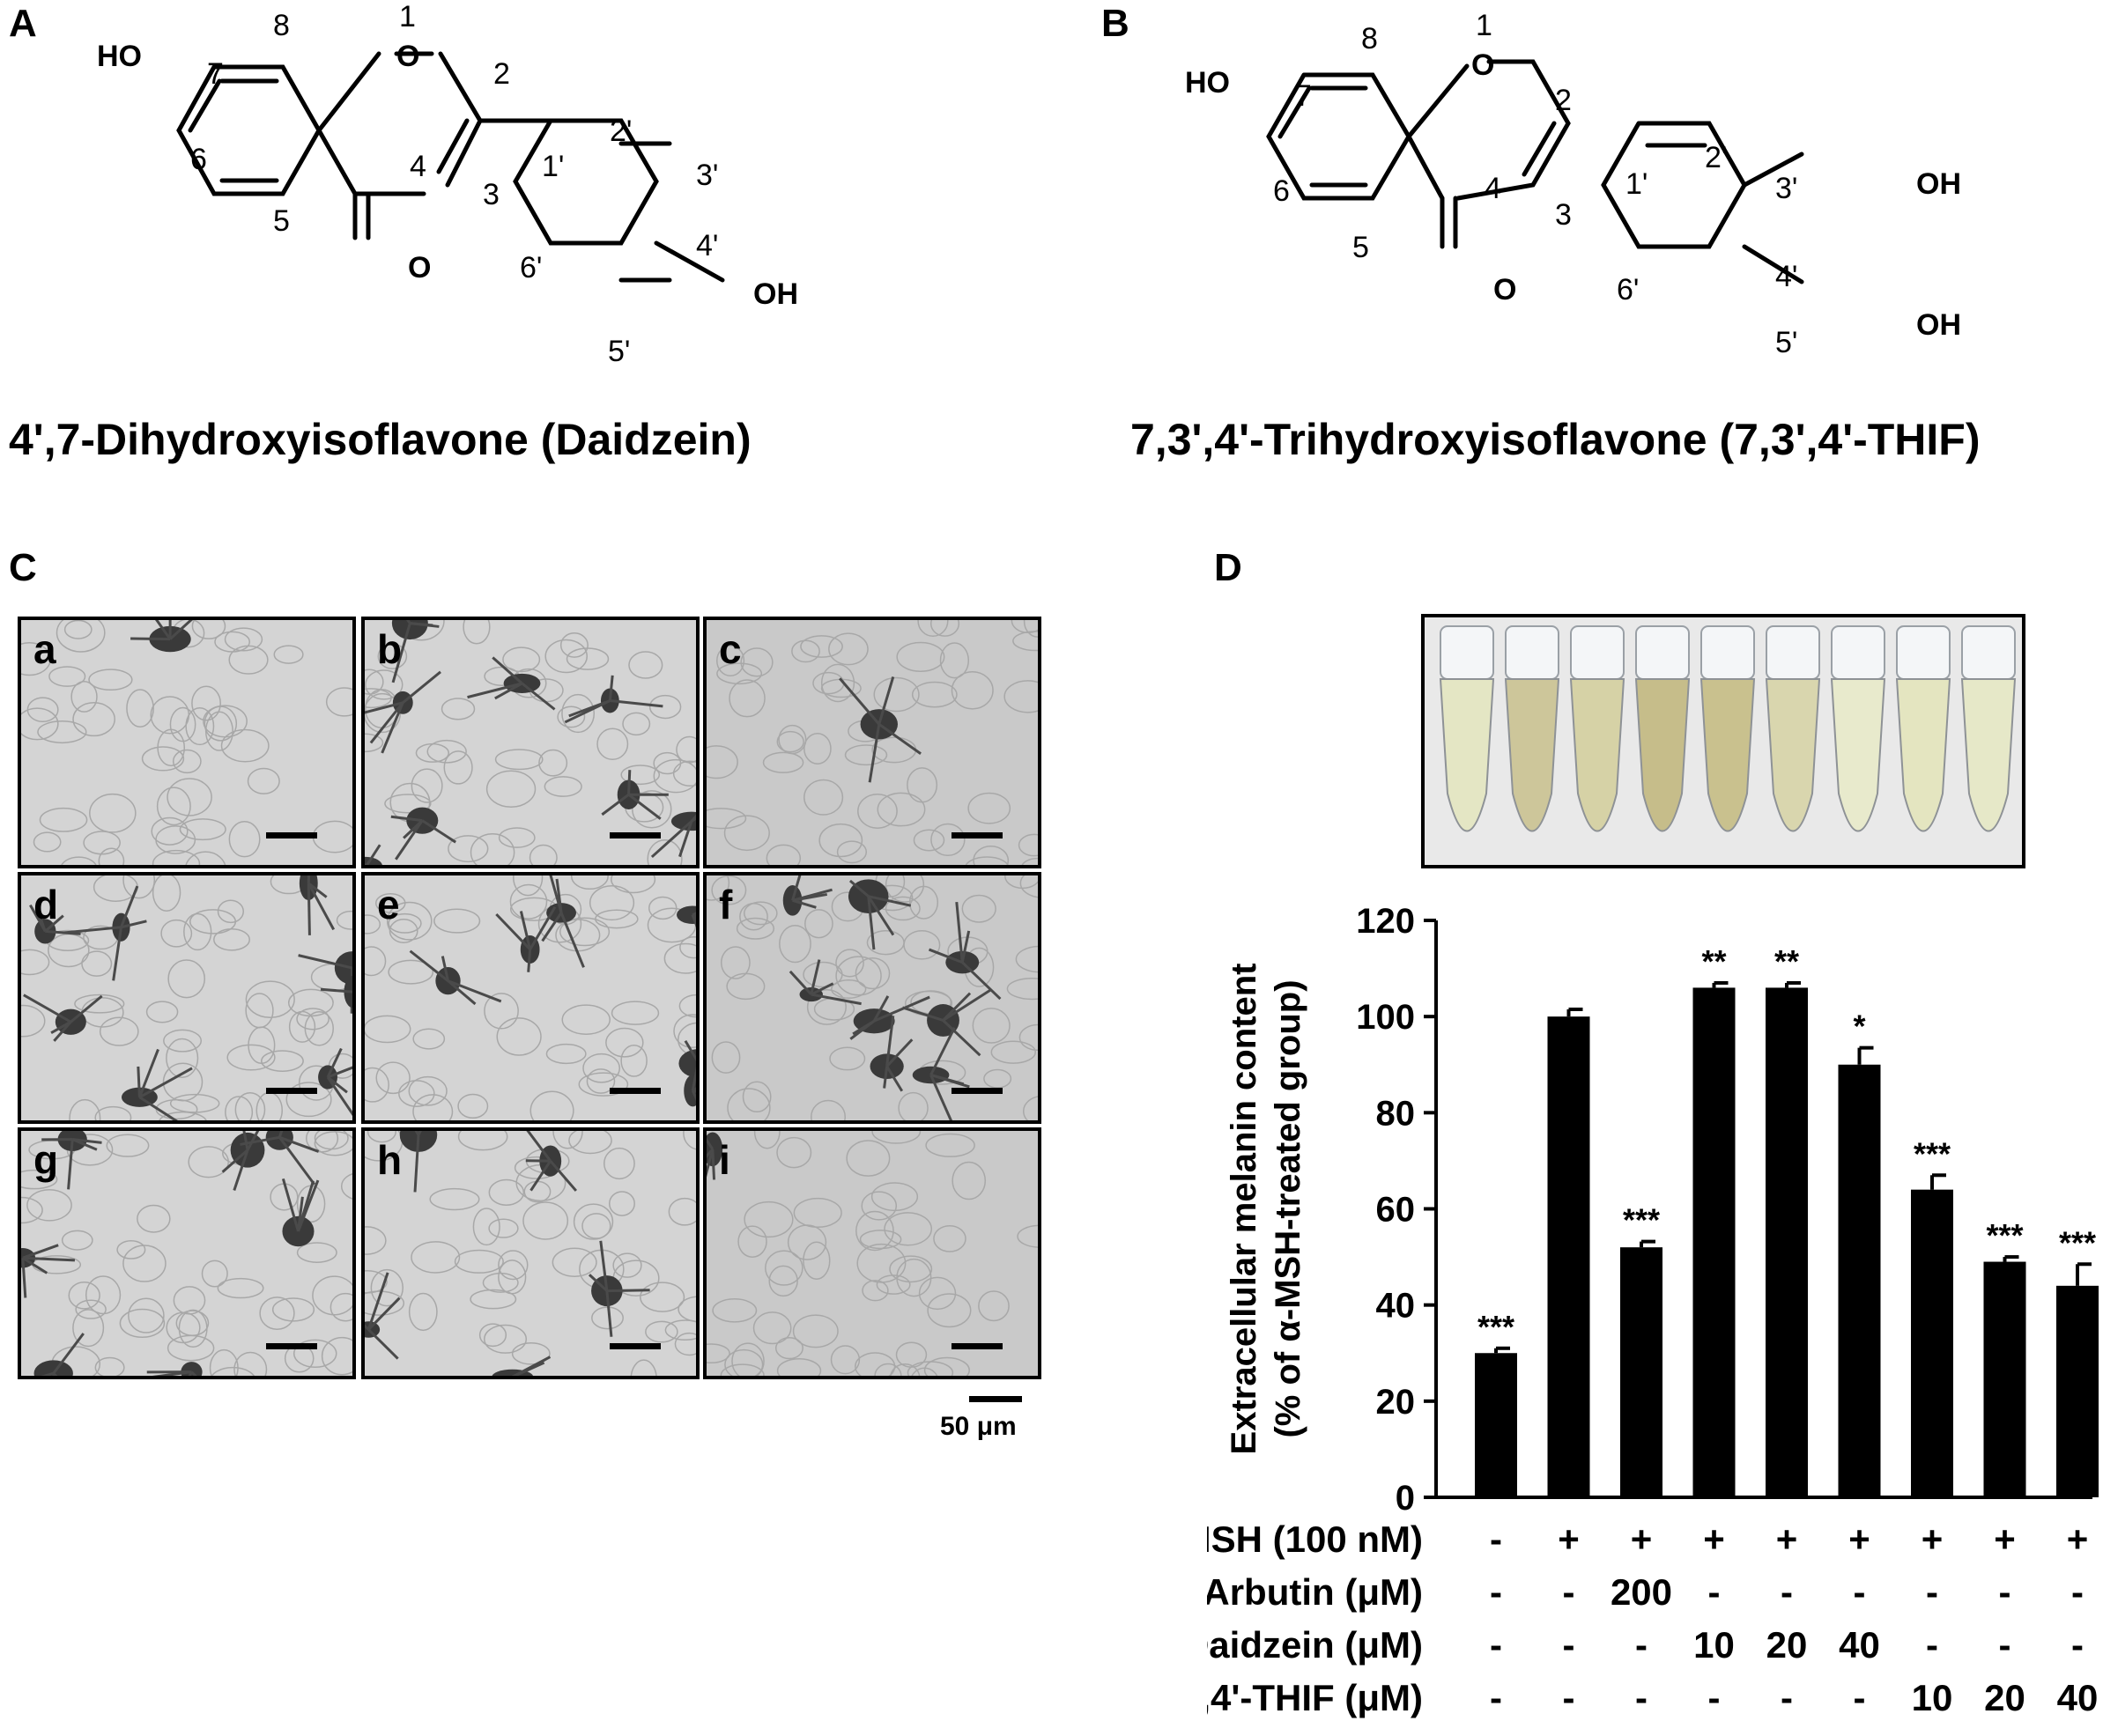  What do you see at coordinates (1563, 215) in the screenshot?
I see `num-3-b: 3` at bounding box center [1563, 215].